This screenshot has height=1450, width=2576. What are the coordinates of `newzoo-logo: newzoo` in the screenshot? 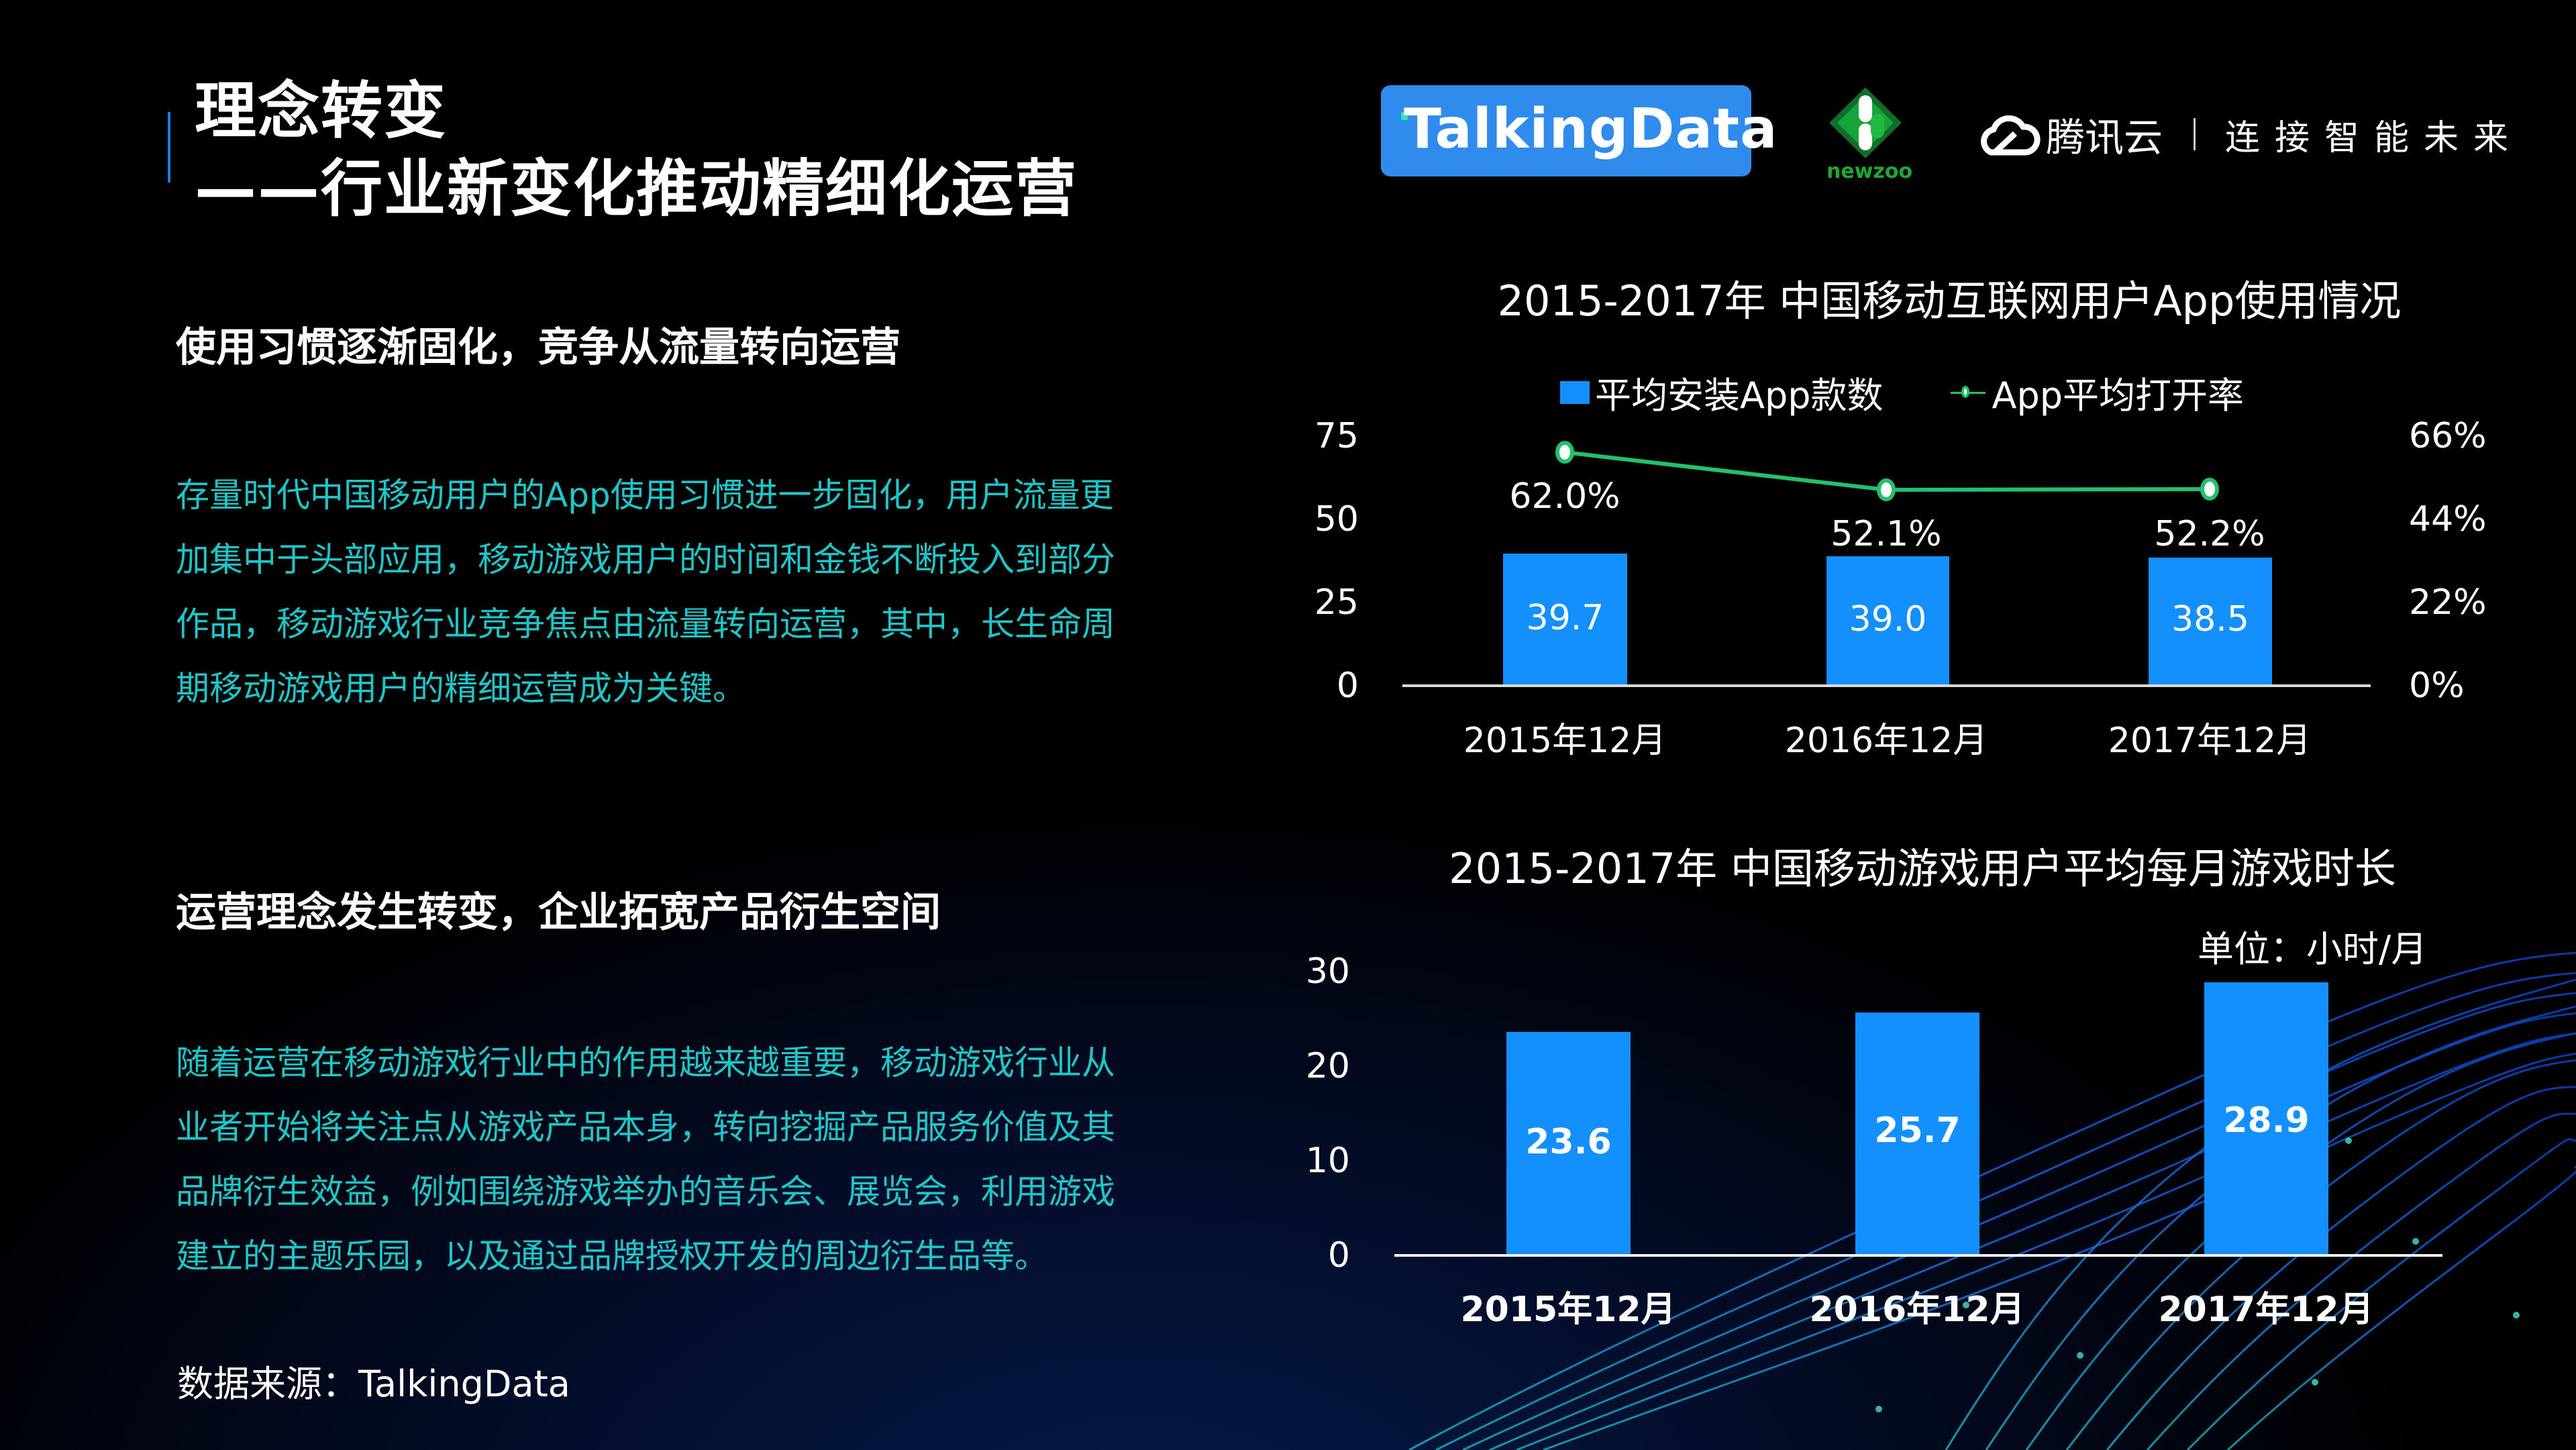 It's located at (1869, 136).